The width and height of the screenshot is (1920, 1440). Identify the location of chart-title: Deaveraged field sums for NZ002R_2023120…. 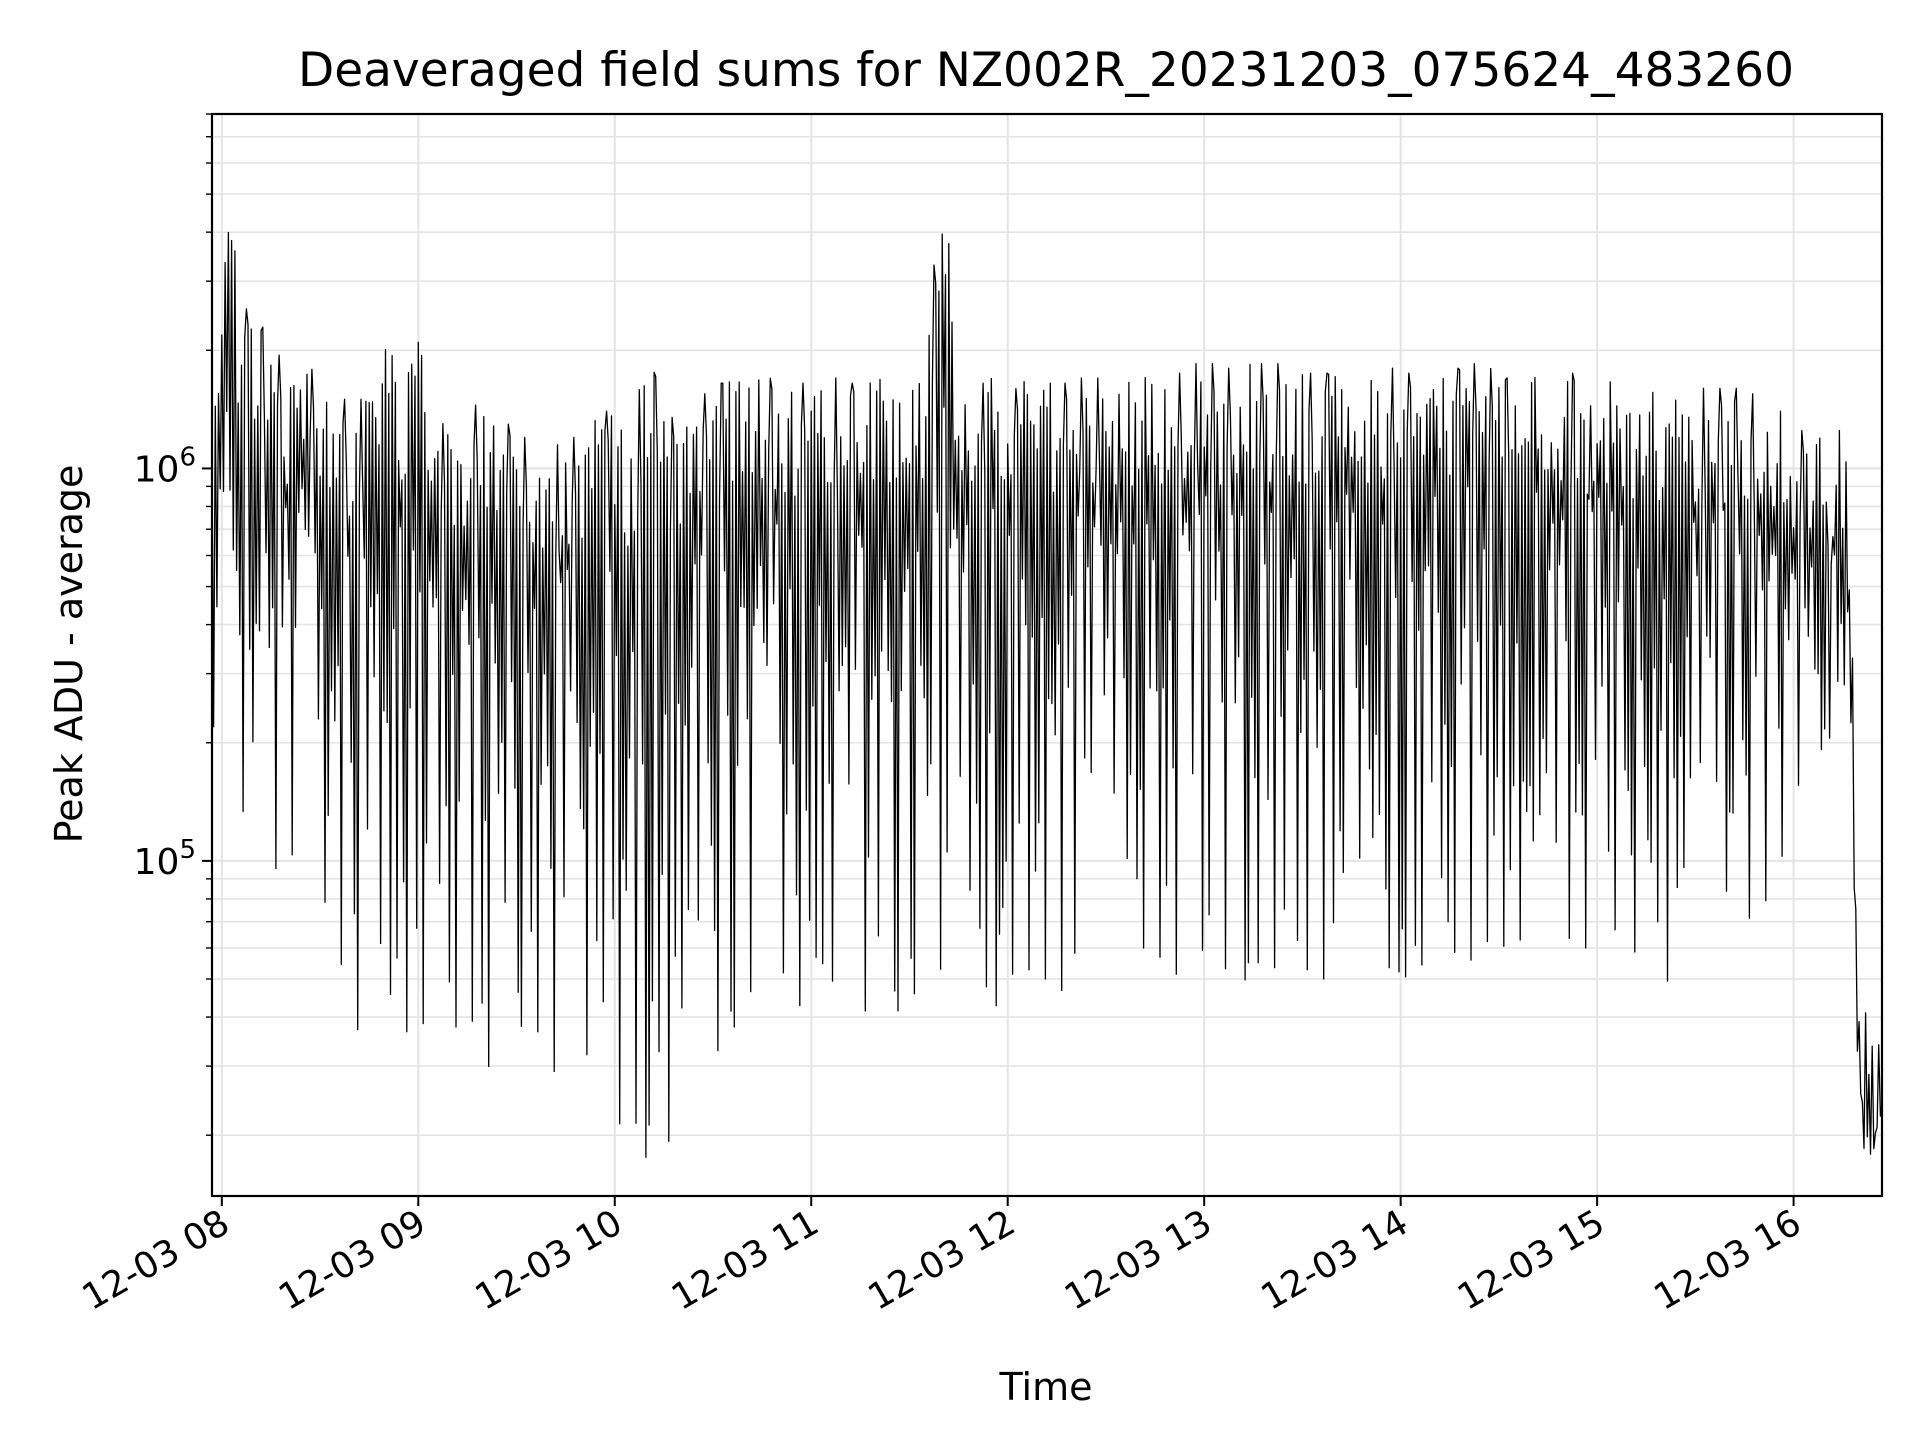
(1046, 70).